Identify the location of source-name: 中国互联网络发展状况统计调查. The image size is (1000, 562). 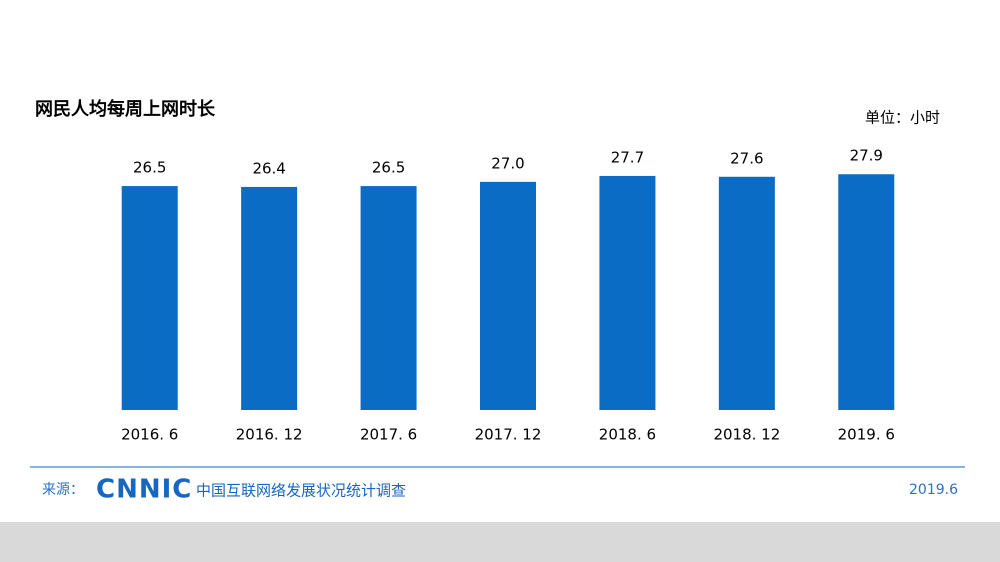
(301, 491).